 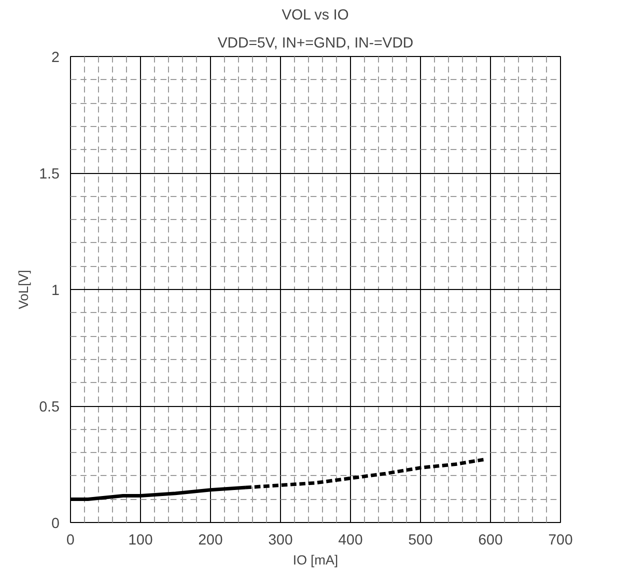 What do you see at coordinates (55, 291) in the screenshot?
I see `y-tick-label: 1` at bounding box center [55, 291].